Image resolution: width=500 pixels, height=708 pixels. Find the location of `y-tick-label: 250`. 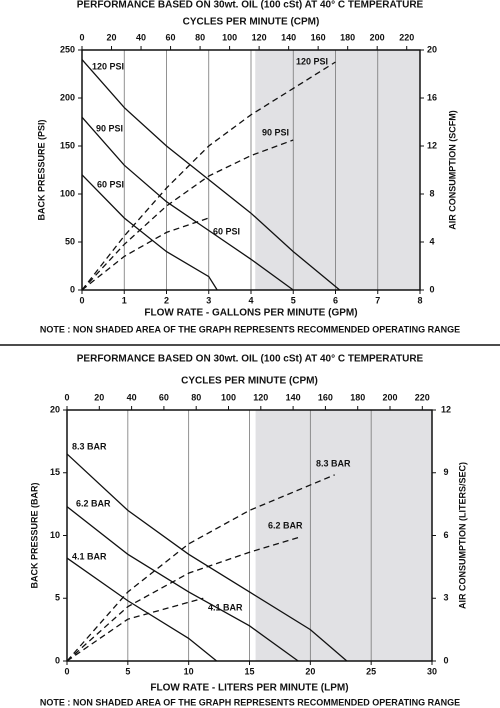

y-tick-label: 250 is located at coordinates (67, 49).